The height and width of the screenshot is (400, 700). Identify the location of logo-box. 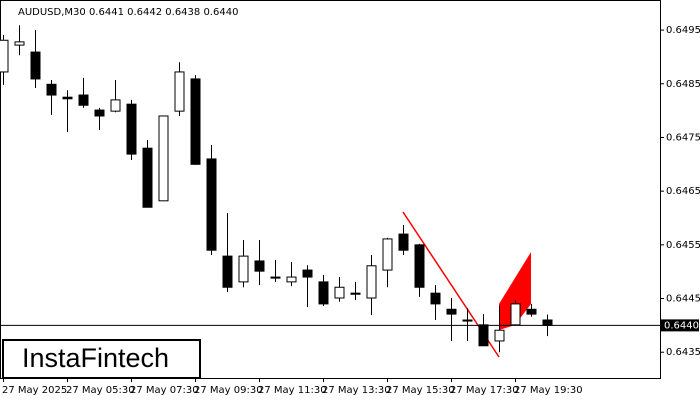
(101, 359).